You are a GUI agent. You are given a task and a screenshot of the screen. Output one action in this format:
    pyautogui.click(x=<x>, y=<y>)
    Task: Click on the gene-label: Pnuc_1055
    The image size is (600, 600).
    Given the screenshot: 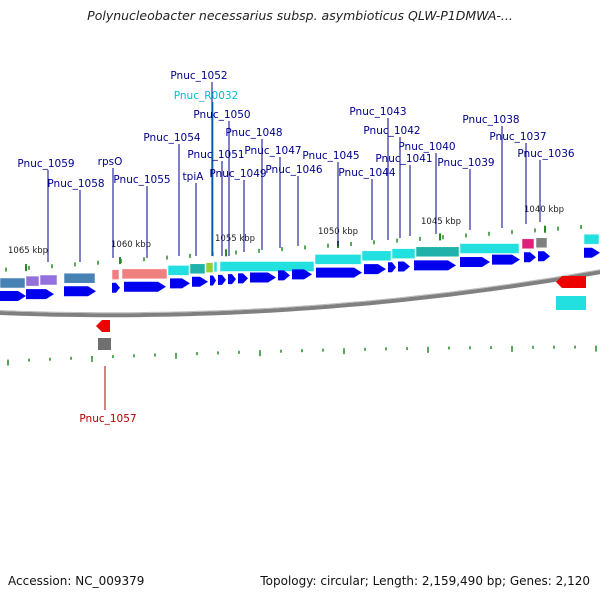 What is the action you would take?
    pyautogui.click(x=141, y=180)
    